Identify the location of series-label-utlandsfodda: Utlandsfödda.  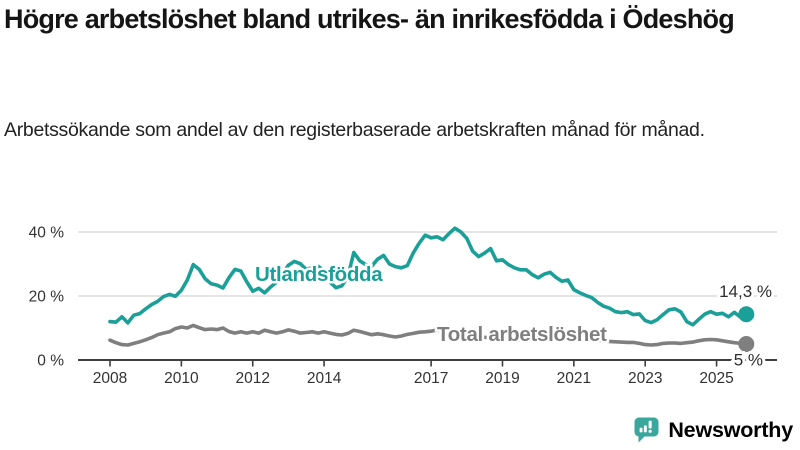
(319, 274).